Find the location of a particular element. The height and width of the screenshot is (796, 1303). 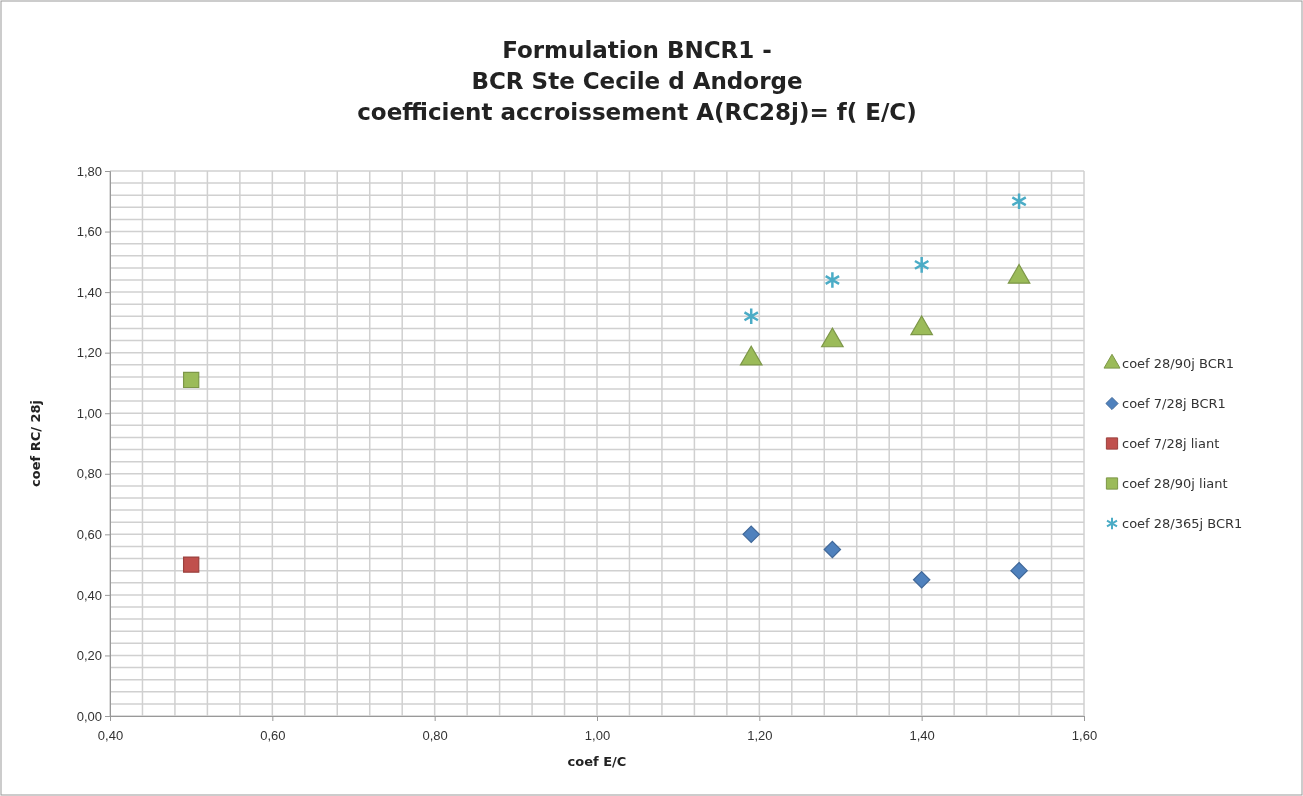

legend-label: coef 7/28j BCR1 is located at coordinates (1174, 404).